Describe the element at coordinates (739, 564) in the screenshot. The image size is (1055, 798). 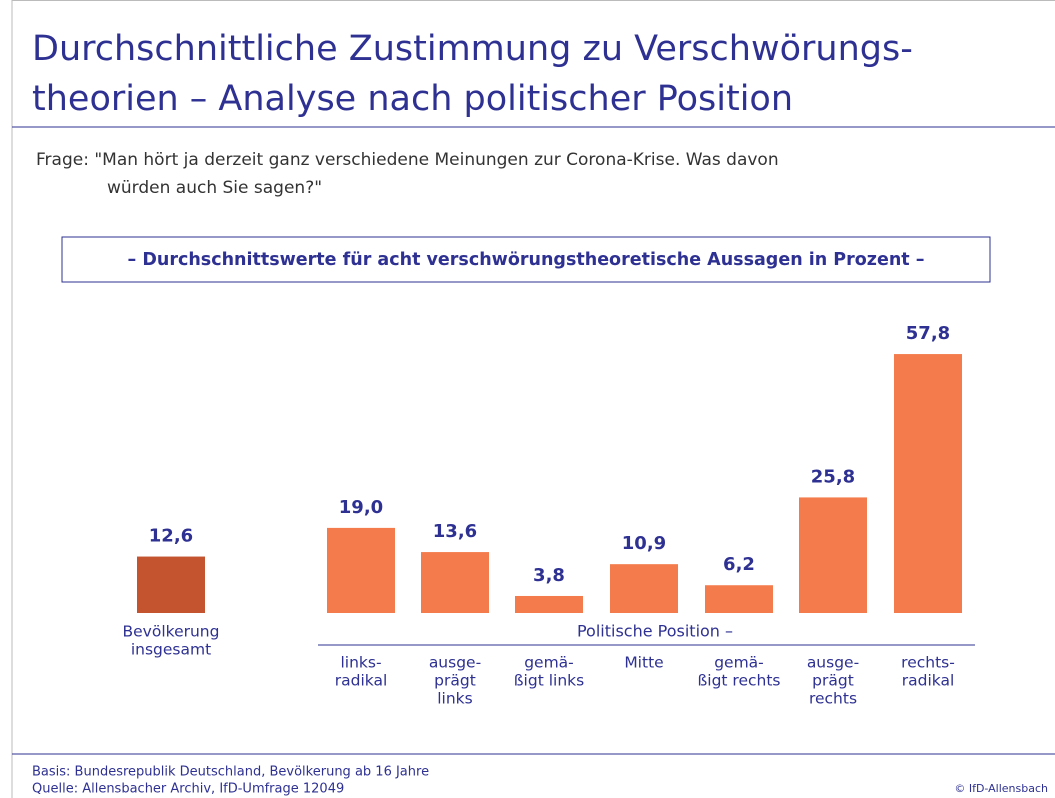
I see `value-label: 6,2` at that location.